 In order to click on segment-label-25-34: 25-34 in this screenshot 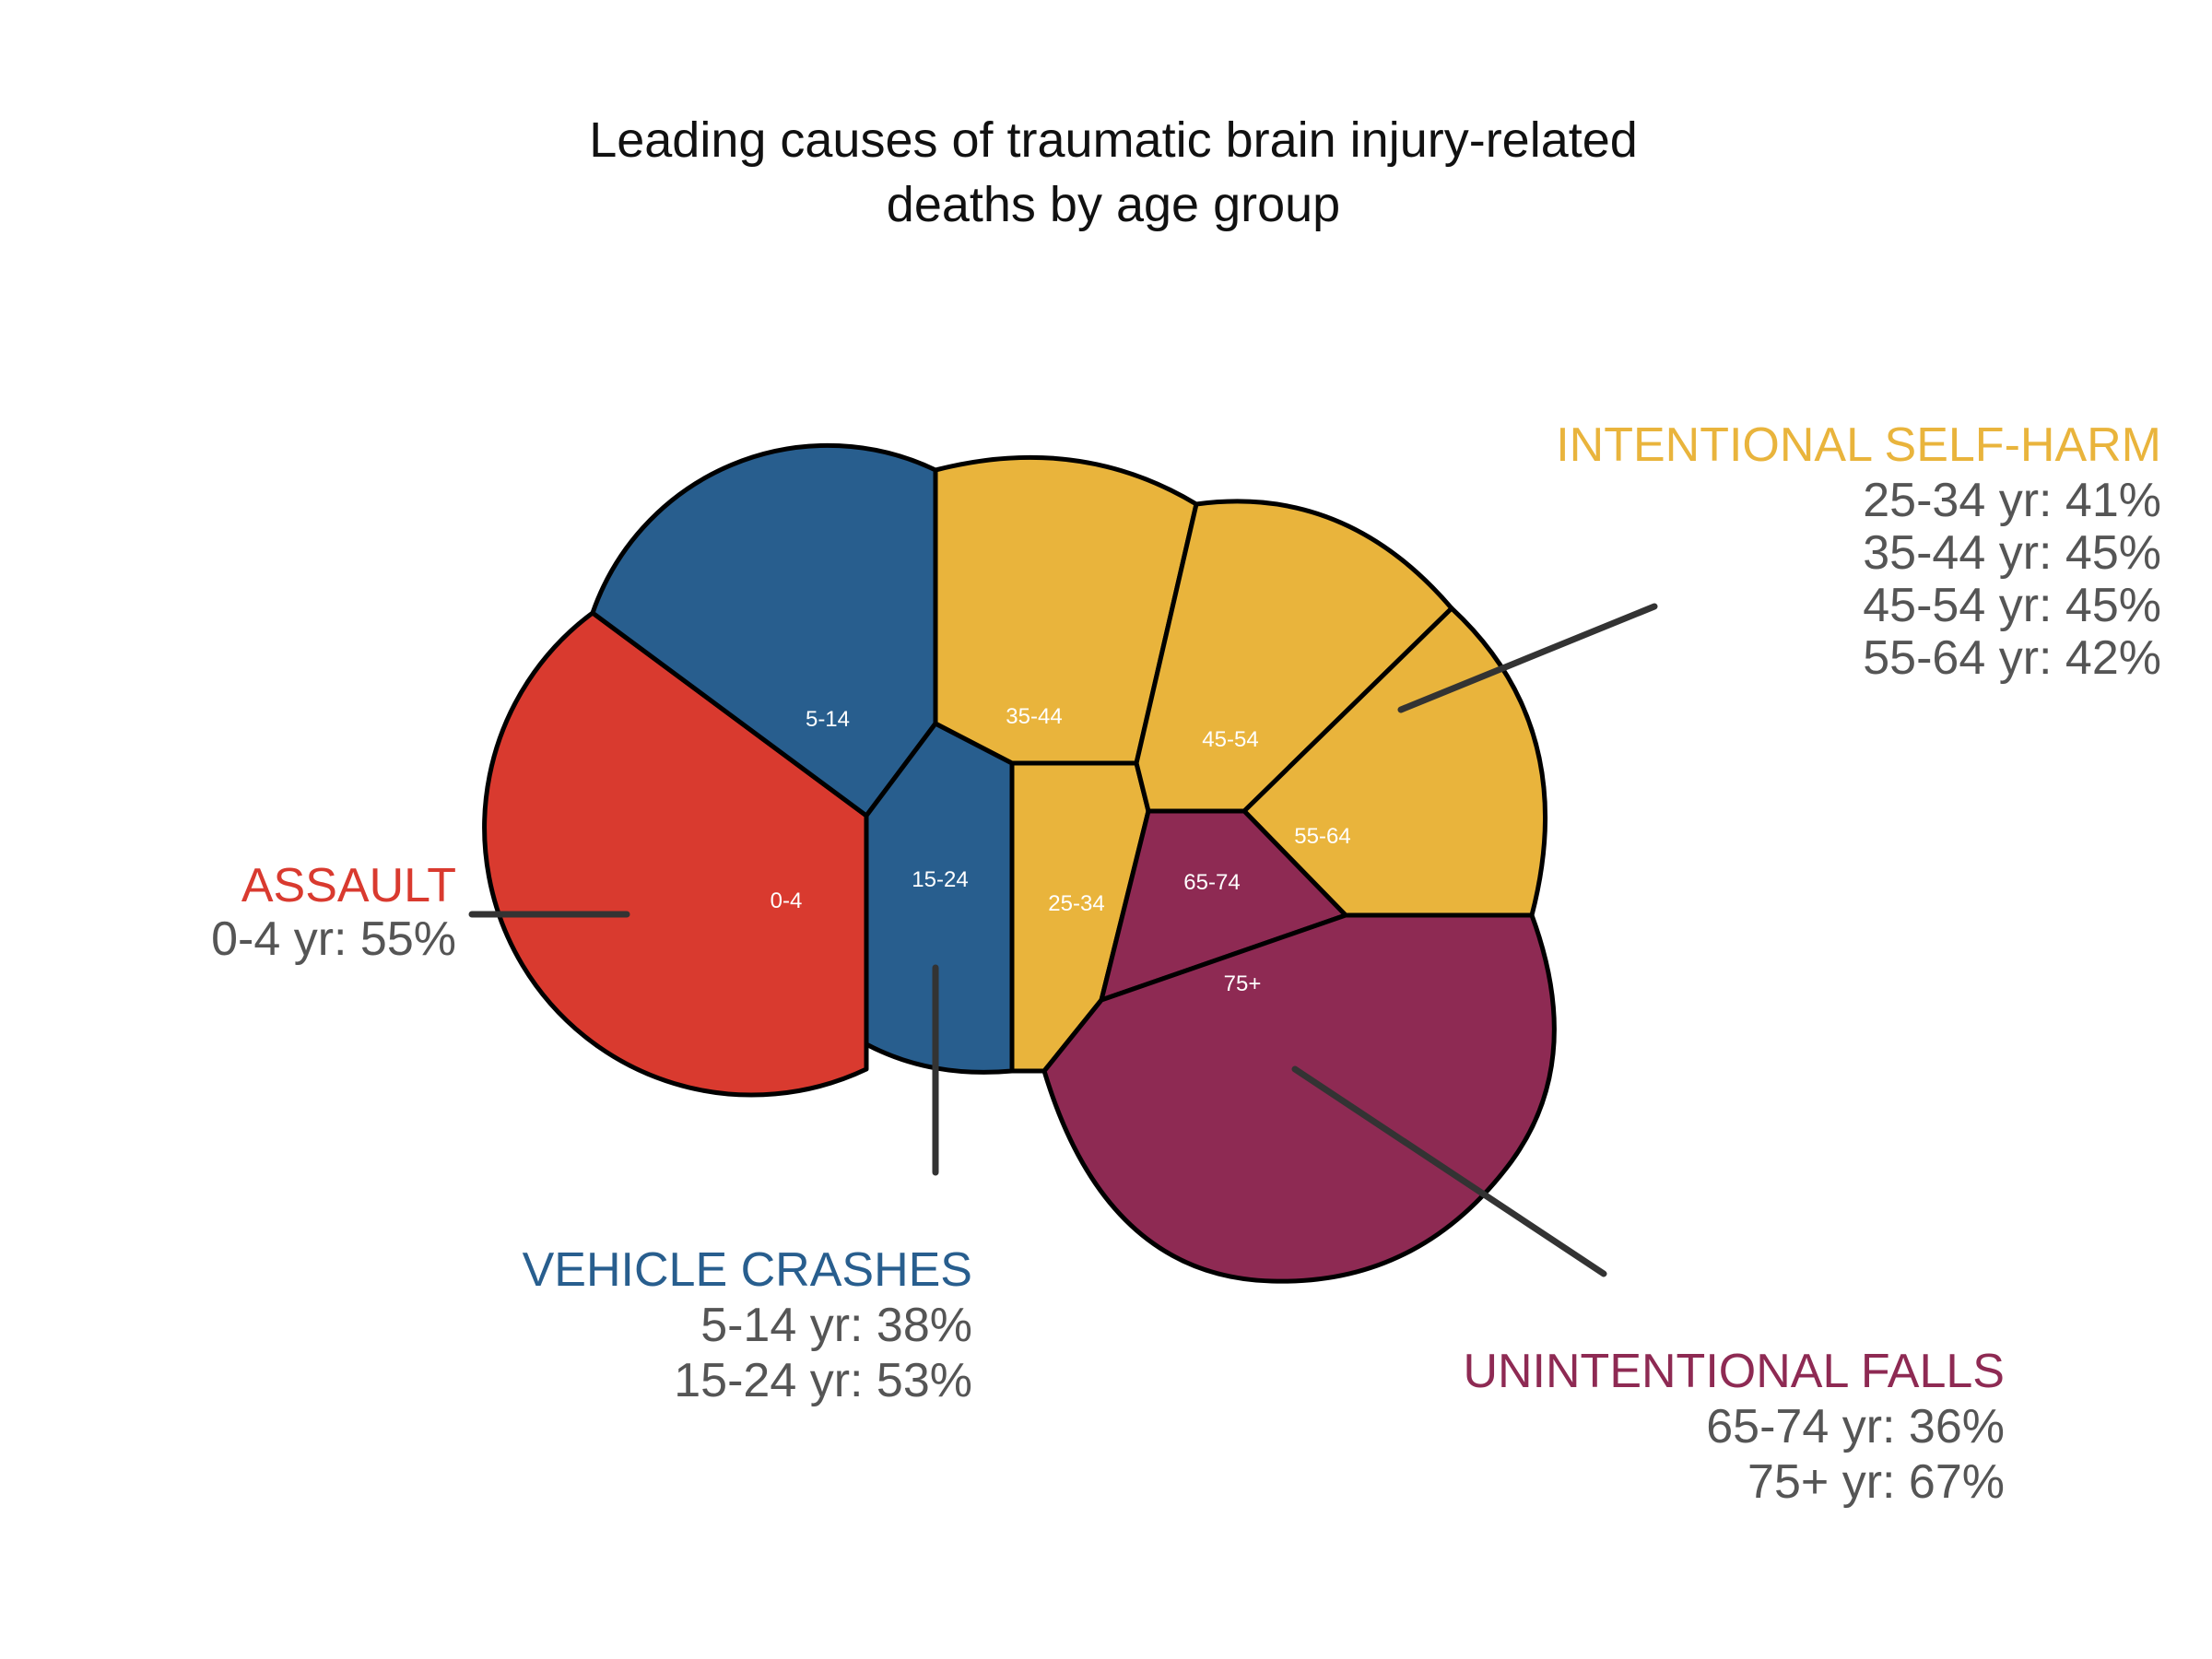, I will do `click(1076, 903)`.